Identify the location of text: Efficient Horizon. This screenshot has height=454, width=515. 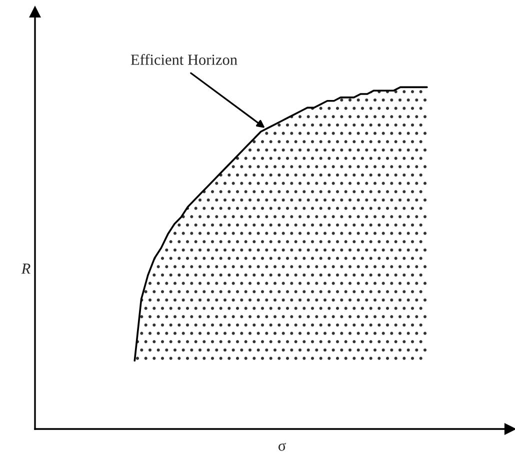
(184, 59).